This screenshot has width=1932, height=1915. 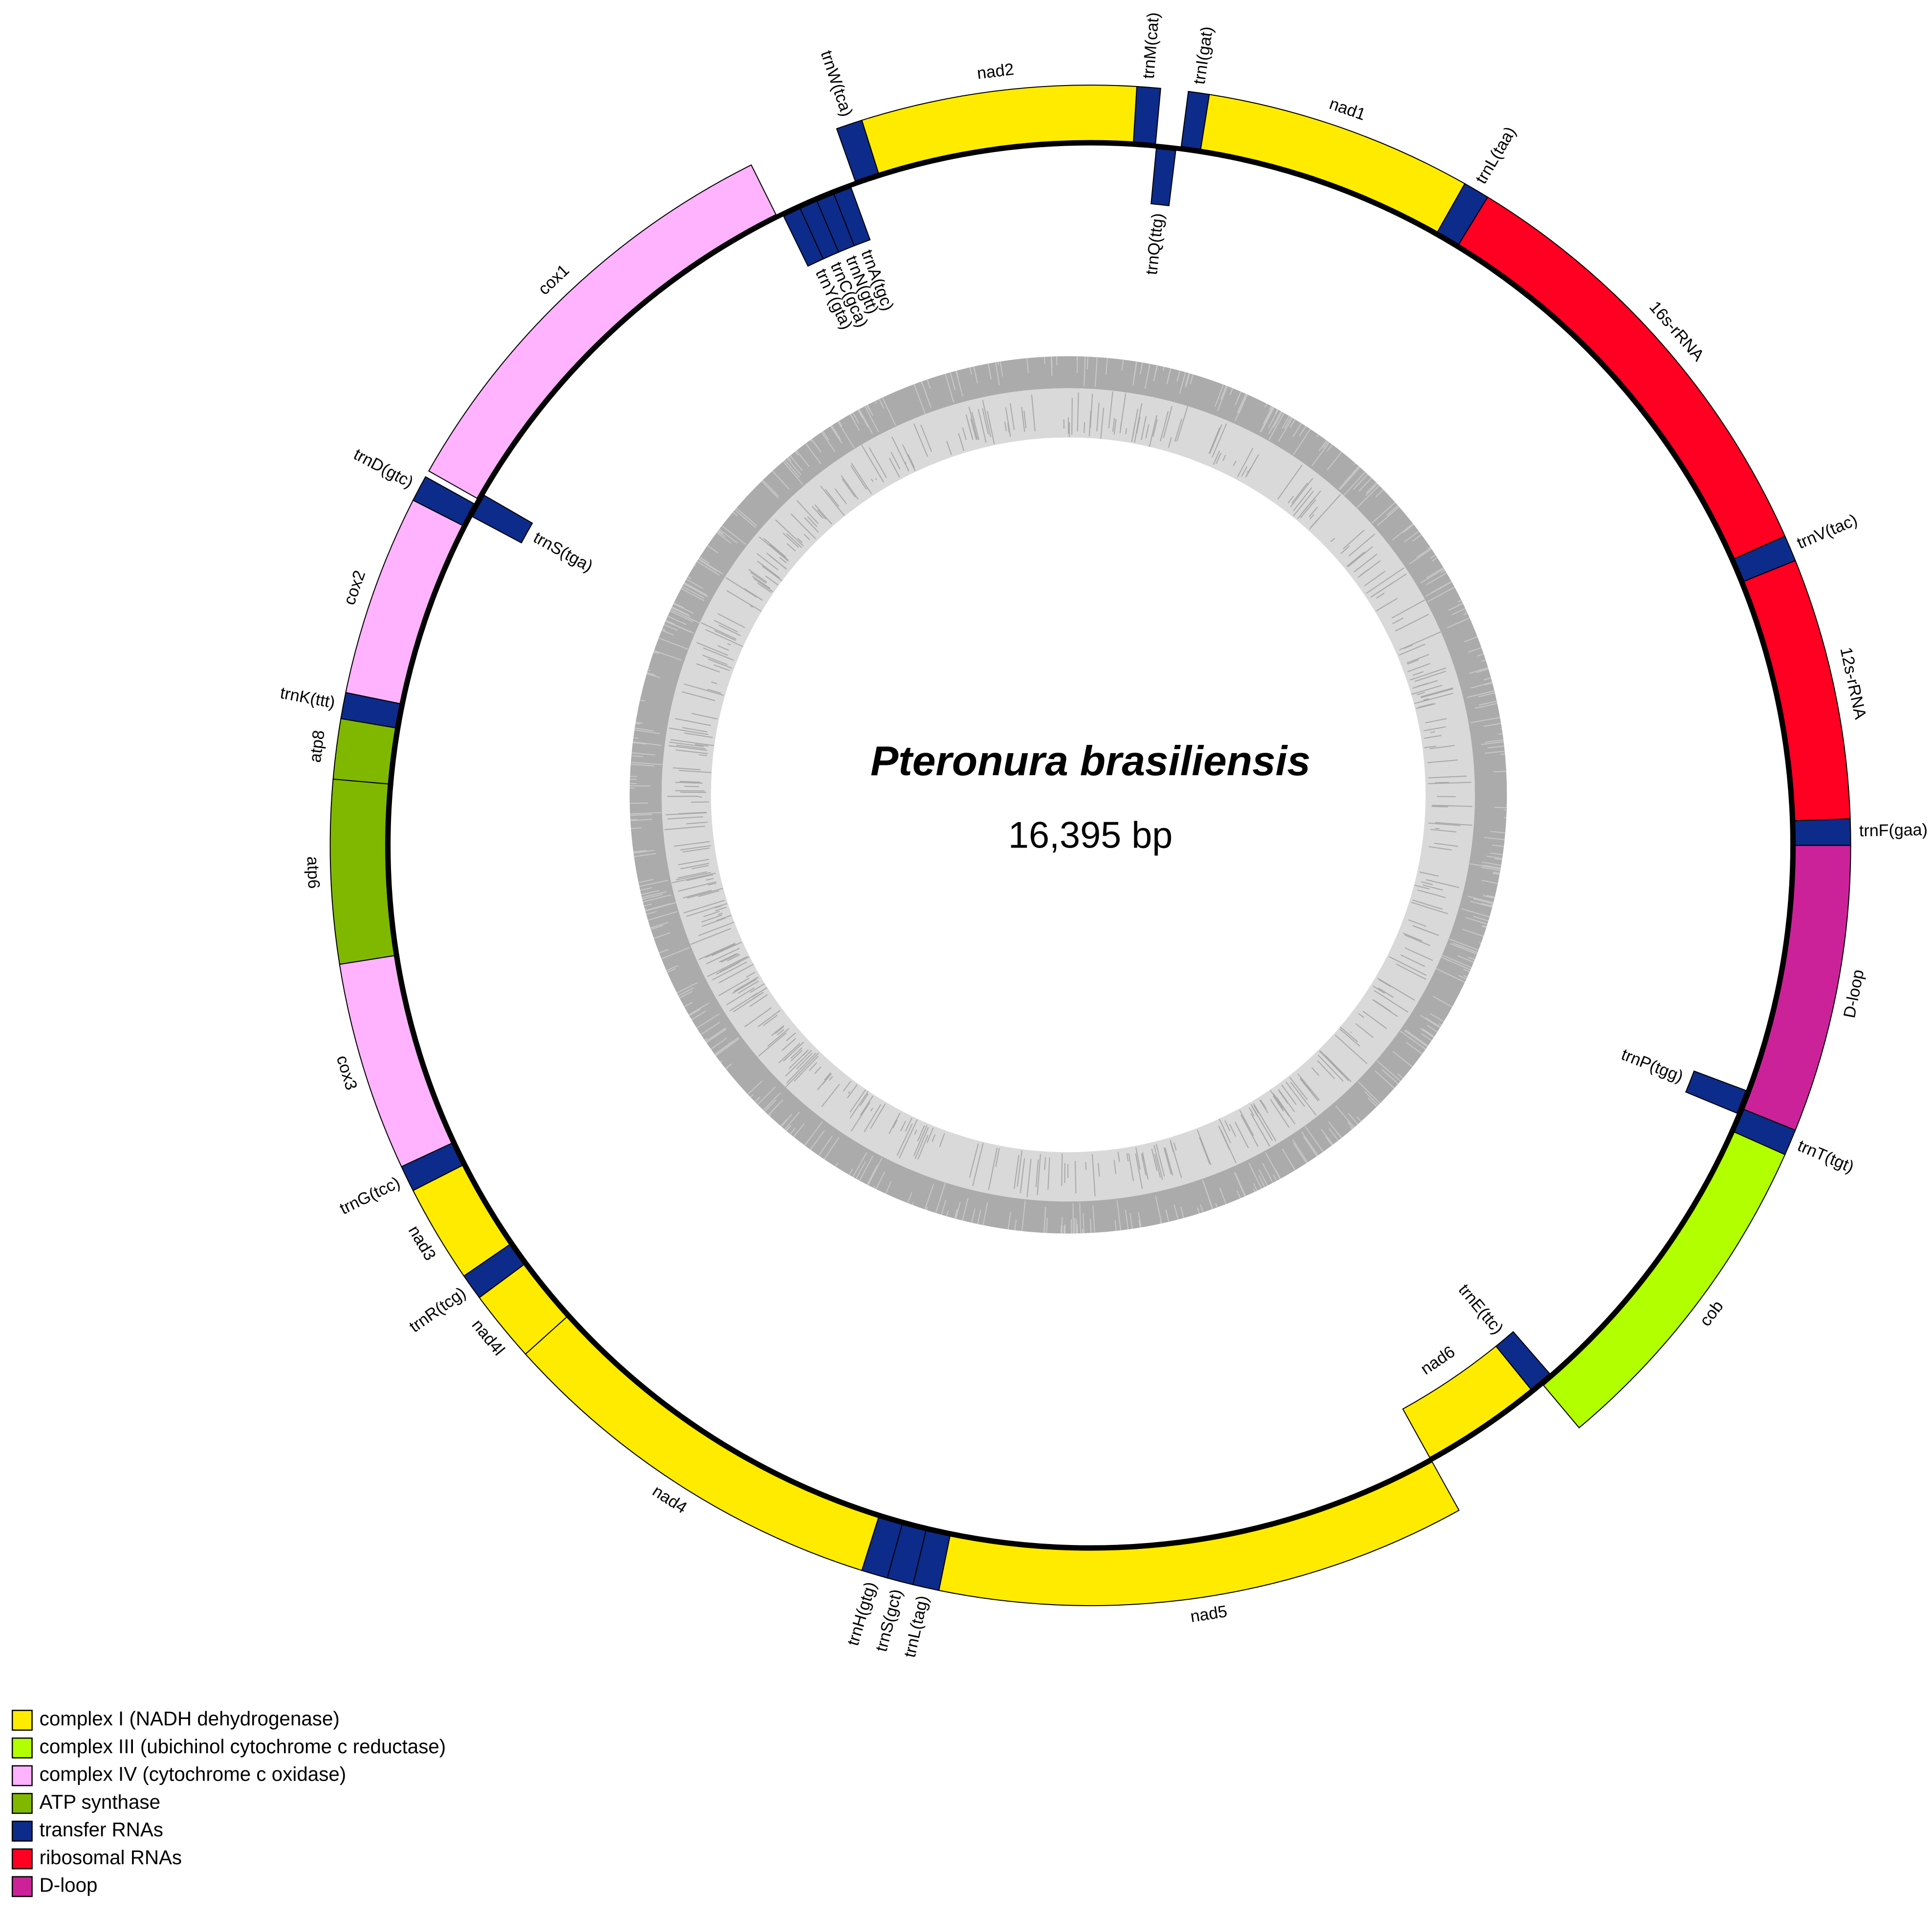 I want to click on legend-label: D-loop, so click(x=69, y=1885).